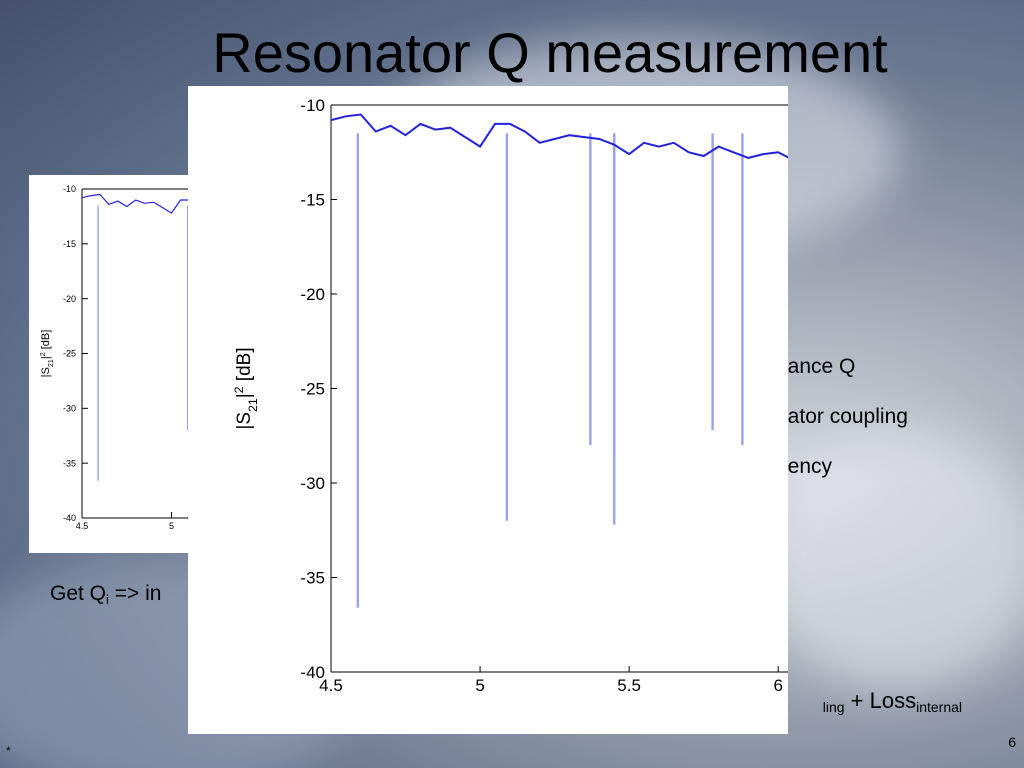 The height and width of the screenshot is (768, 1024). What do you see at coordinates (69, 189) in the screenshot?
I see `small-chart-y-tick-label: -10` at bounding box center [69, 189].